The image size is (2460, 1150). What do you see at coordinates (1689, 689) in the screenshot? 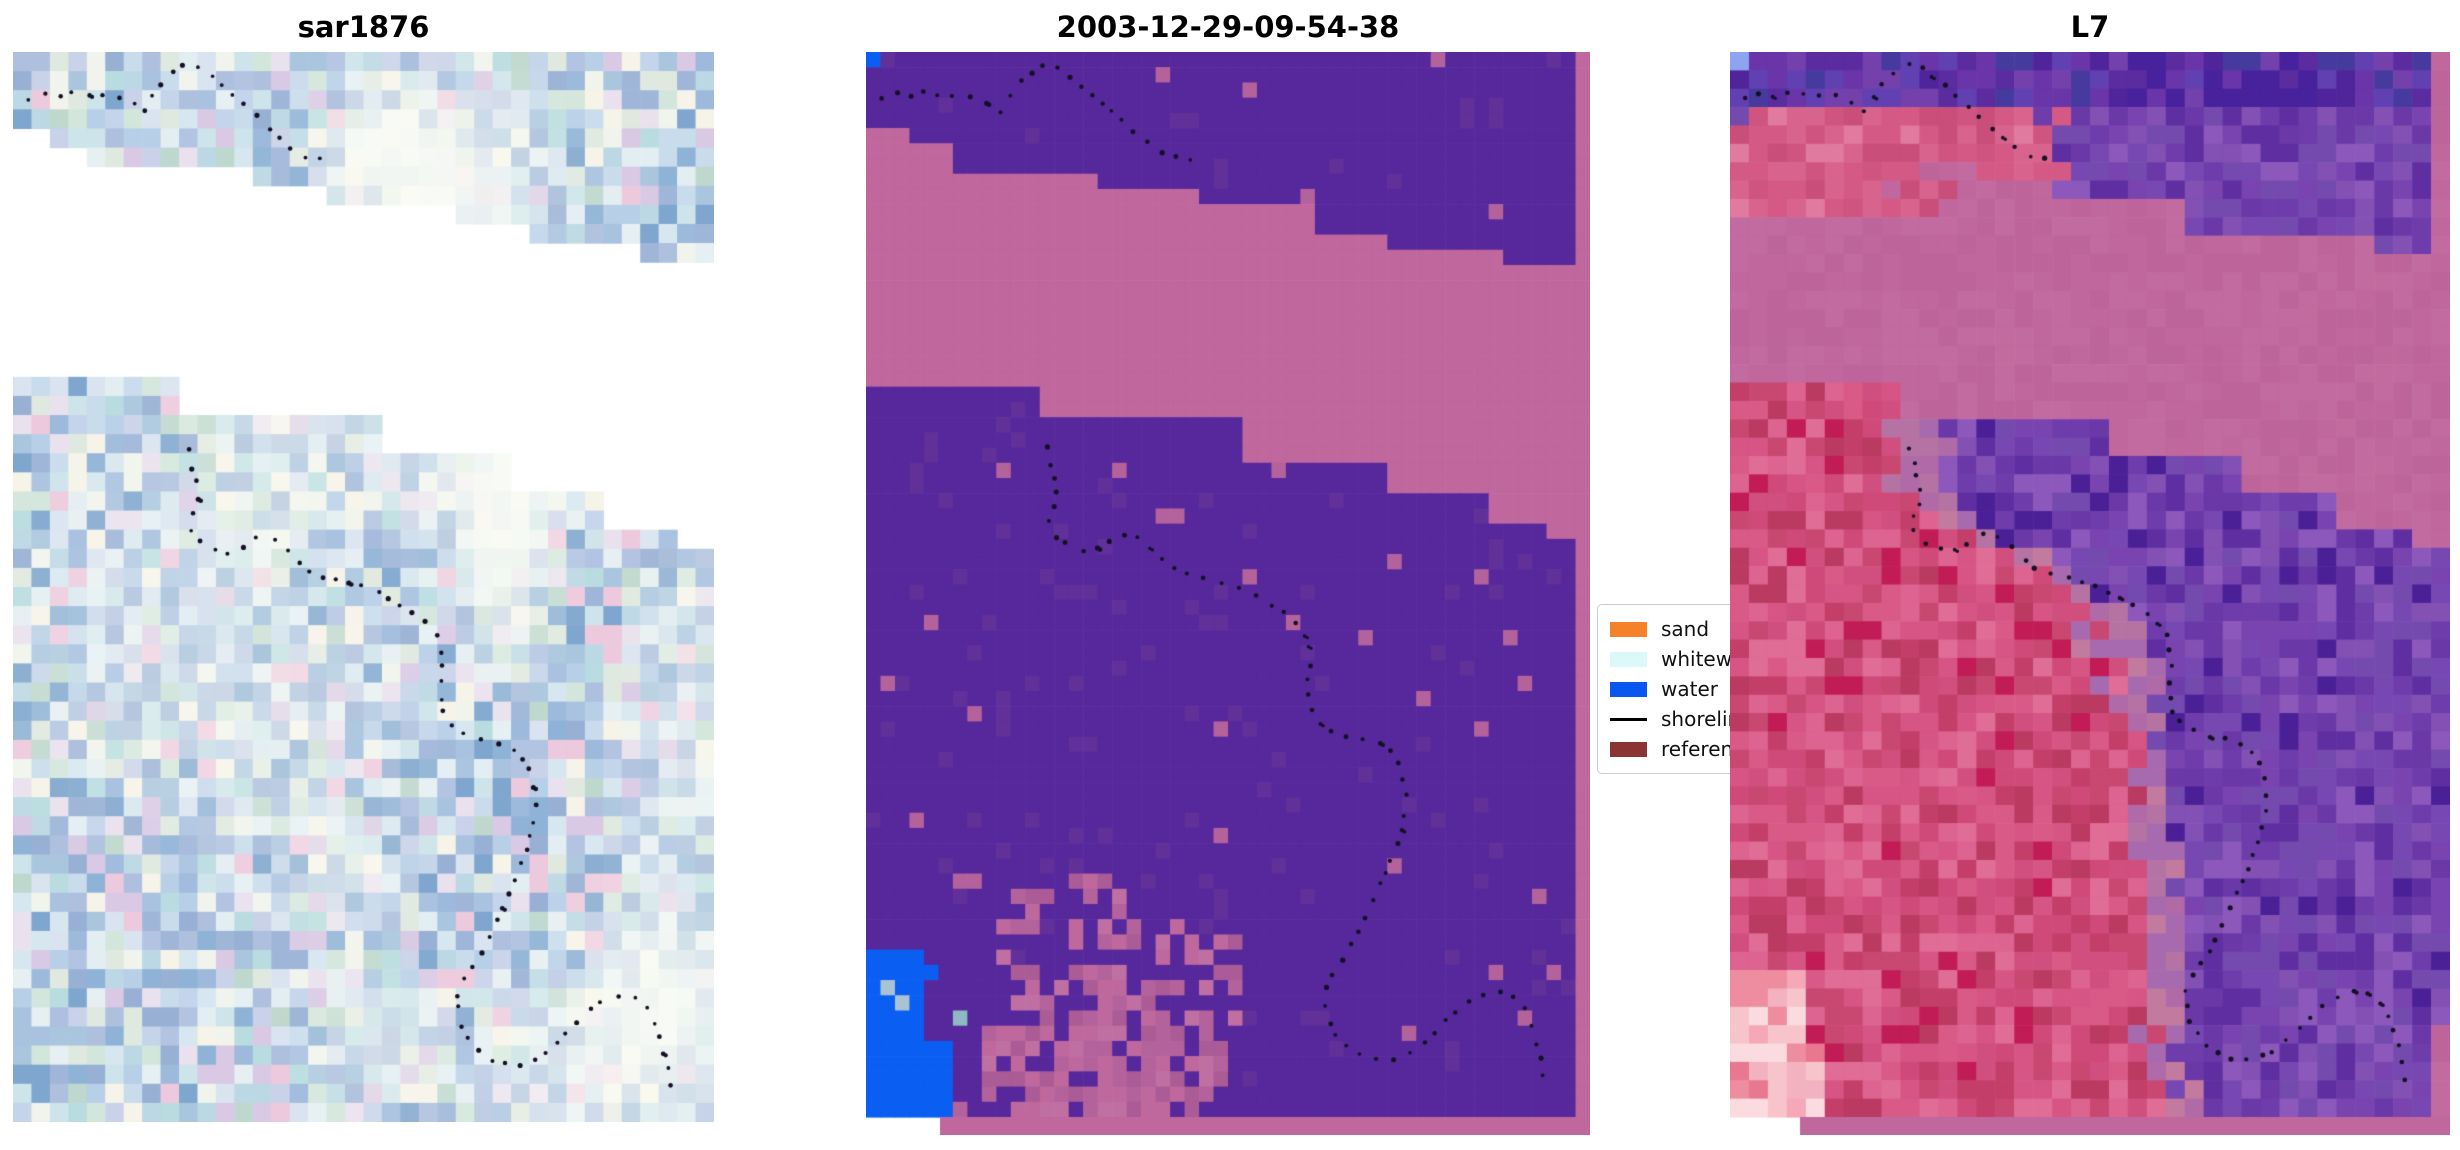
I see `legend-label: water` at bounding box center [1689, 689].